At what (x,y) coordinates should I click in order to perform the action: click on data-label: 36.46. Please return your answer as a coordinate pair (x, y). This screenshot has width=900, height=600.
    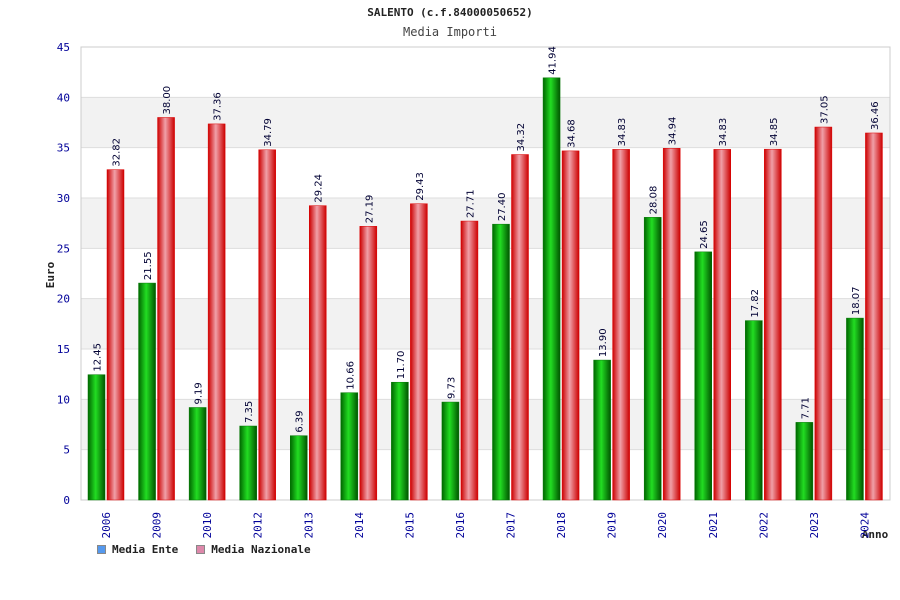
    Looking at the image, I should click on (875, 115).